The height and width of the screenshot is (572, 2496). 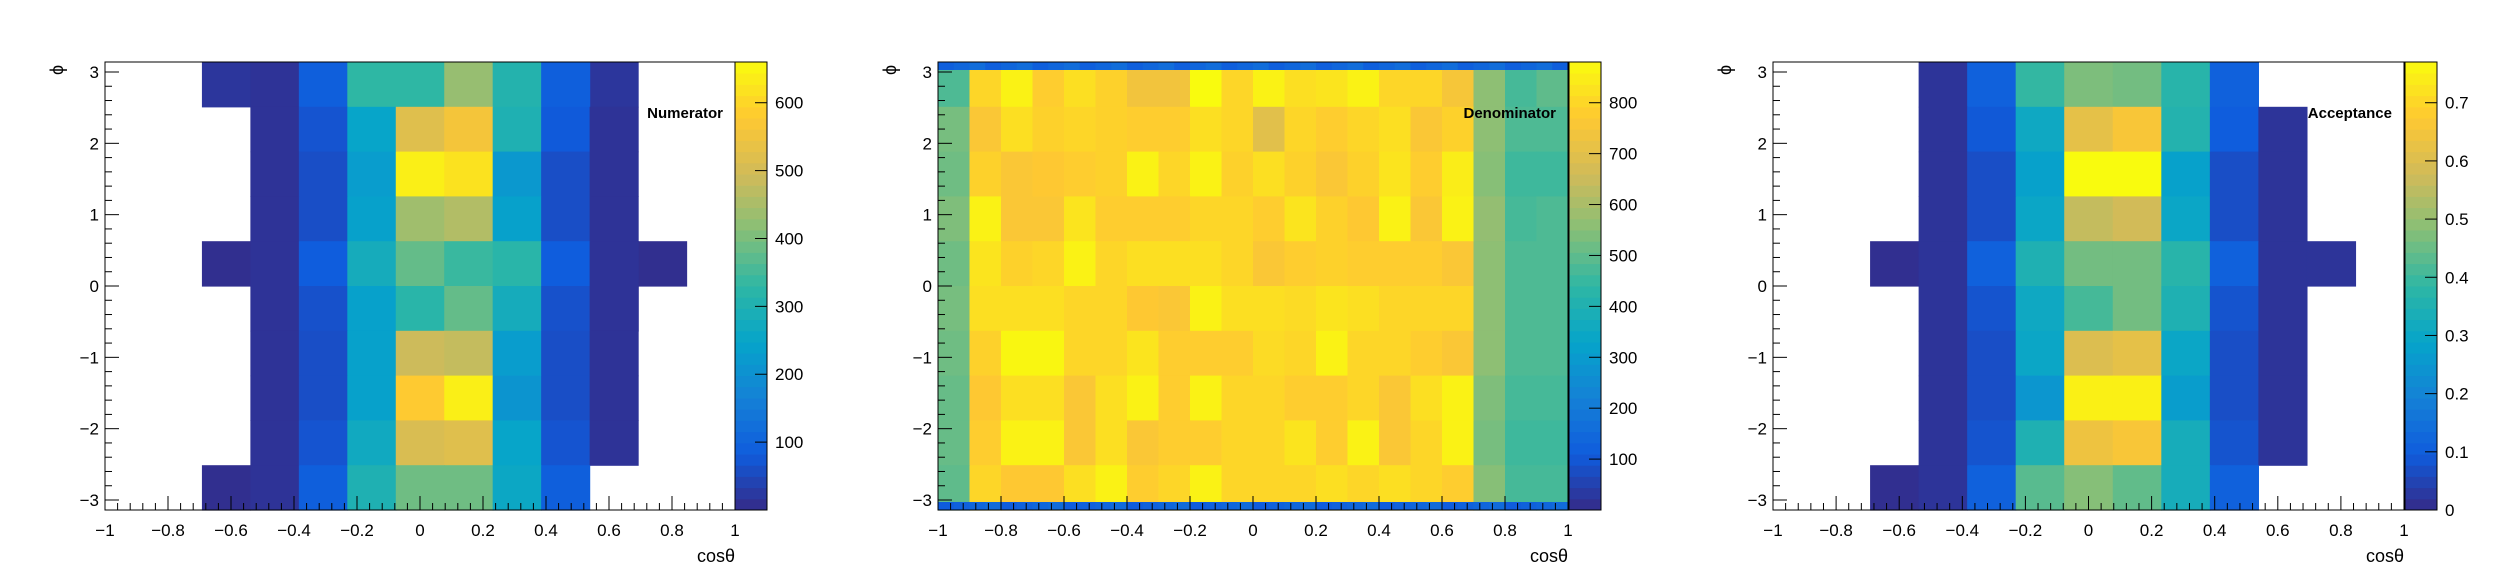 What do you see at coordinates (1549, 556) in the screenshot?
I see `x-axis-label: cosθ` at bounding box center [1549, 556].